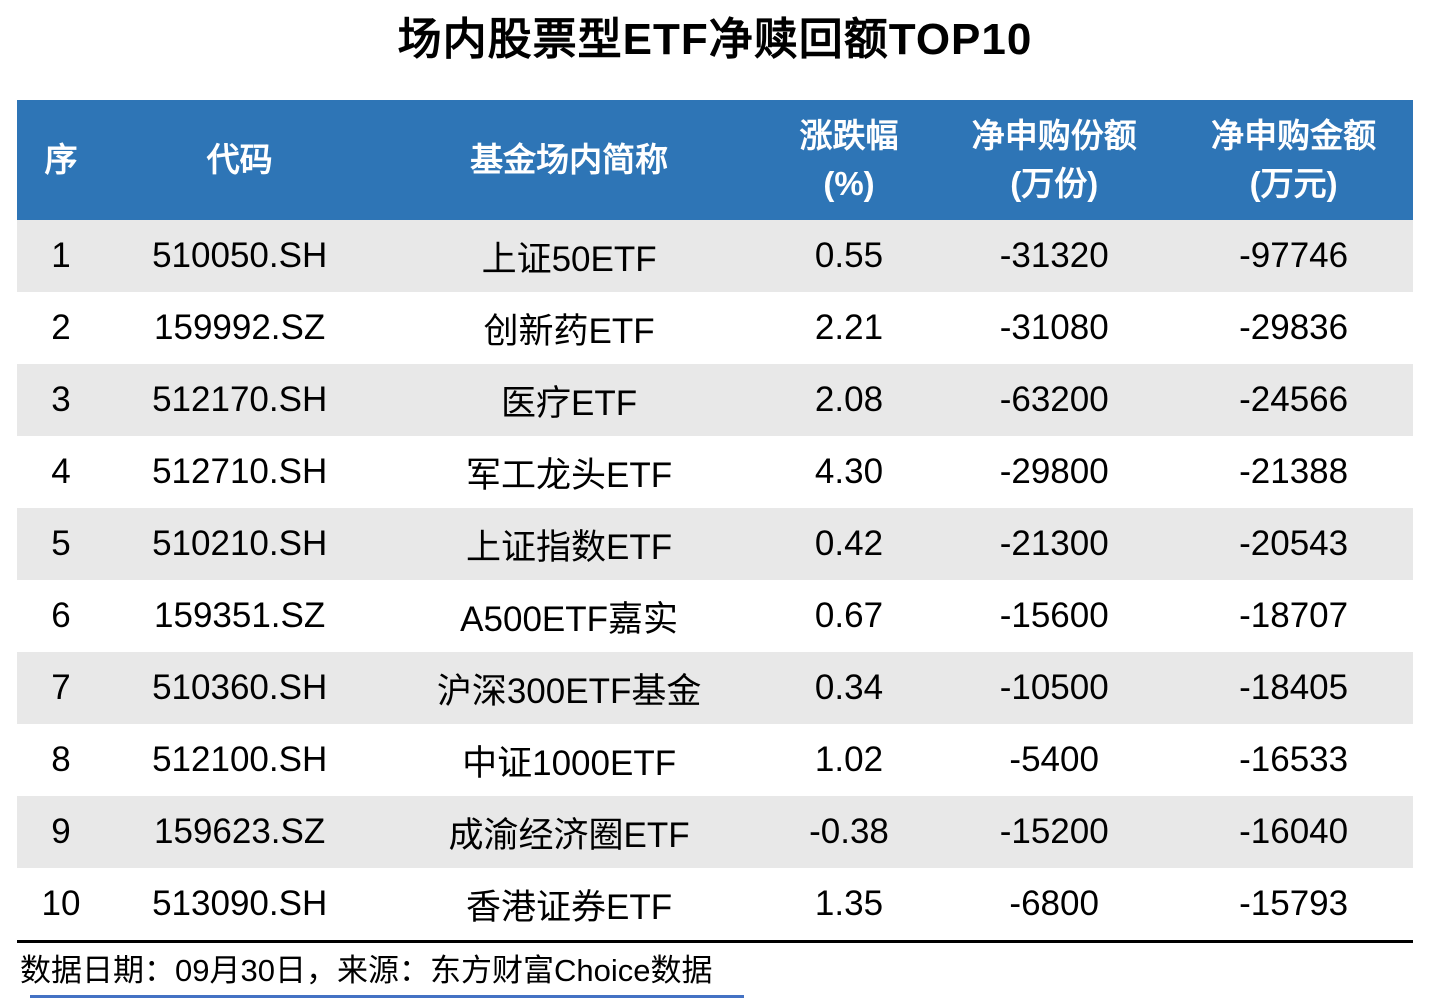 The width and height of the screenshot is (1430, 1000). What do you see at coordinates (1054, 471) in the screenshot?
I see `cell-net-shares: -29800` at bounding box center [1054, 471].